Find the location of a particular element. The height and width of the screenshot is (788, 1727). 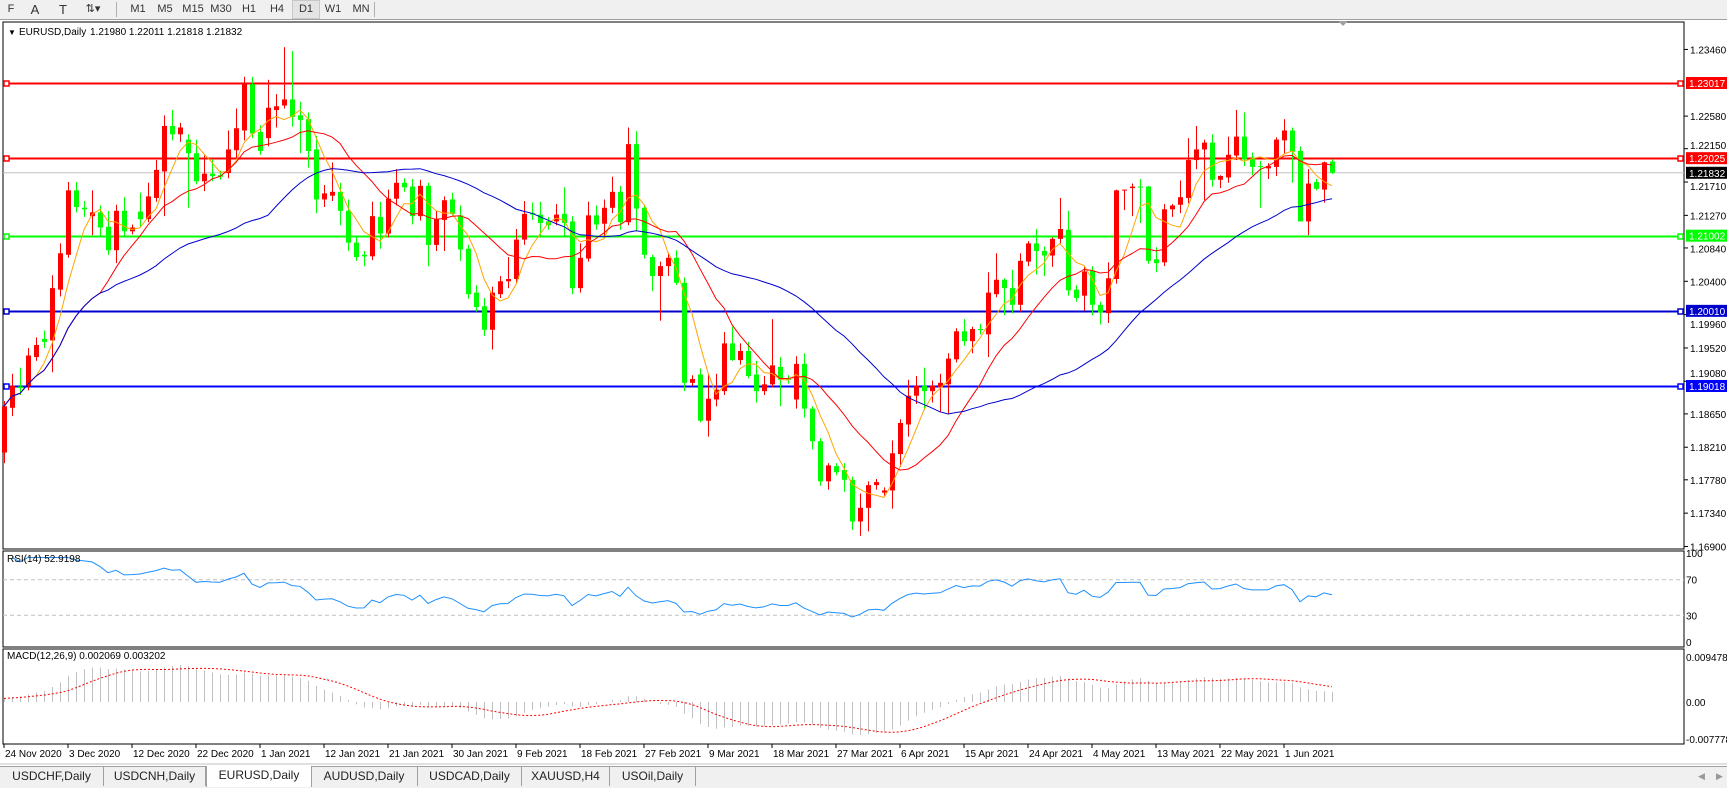

date-tick-label: 27 Mar 2021 is located at coordinates (865, 754).